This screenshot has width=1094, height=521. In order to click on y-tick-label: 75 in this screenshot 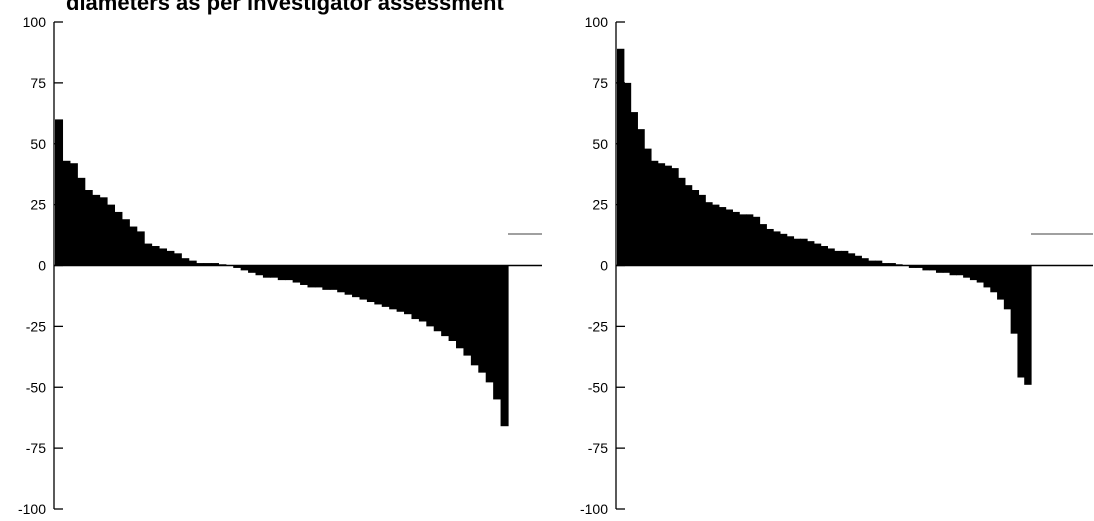, I will do `click(600, 83)`.